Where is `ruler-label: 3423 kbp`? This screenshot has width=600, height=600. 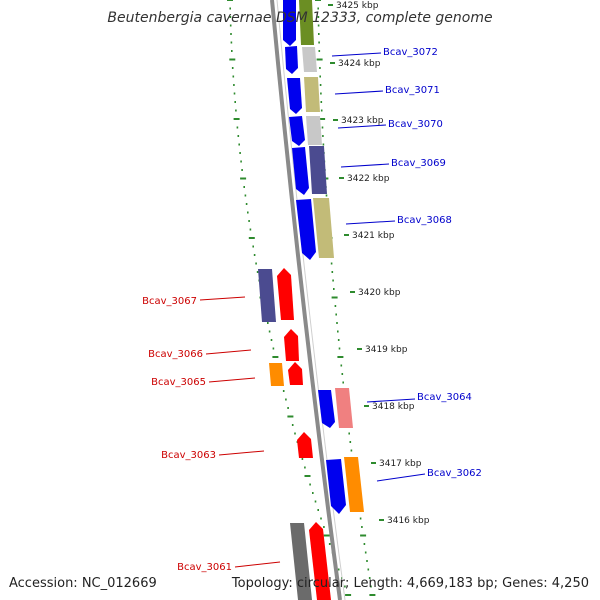
ruler-label: 3423 kbp is located at coordinates (362, 121).